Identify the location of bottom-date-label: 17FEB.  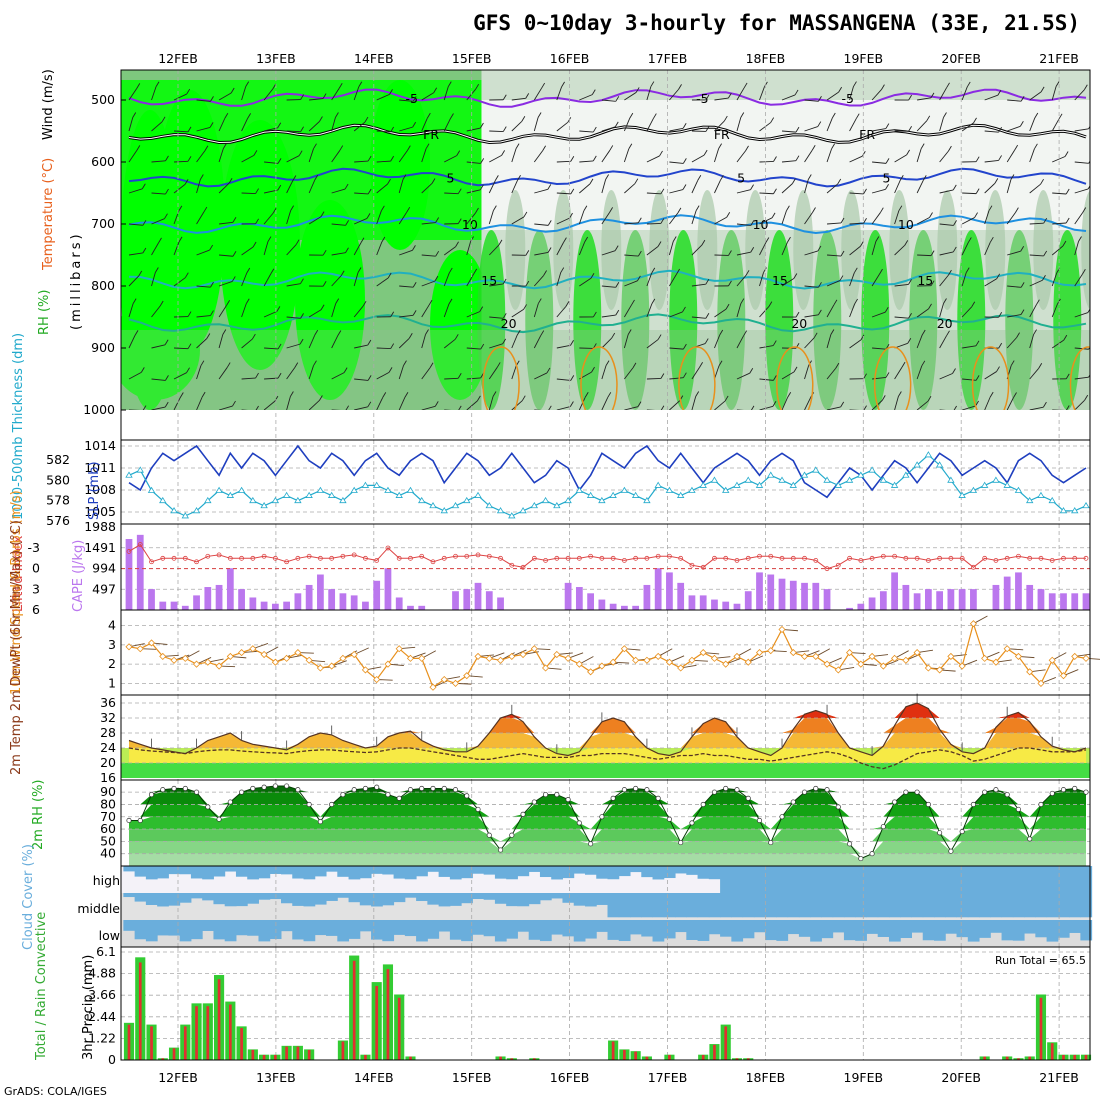
(668, 1077).